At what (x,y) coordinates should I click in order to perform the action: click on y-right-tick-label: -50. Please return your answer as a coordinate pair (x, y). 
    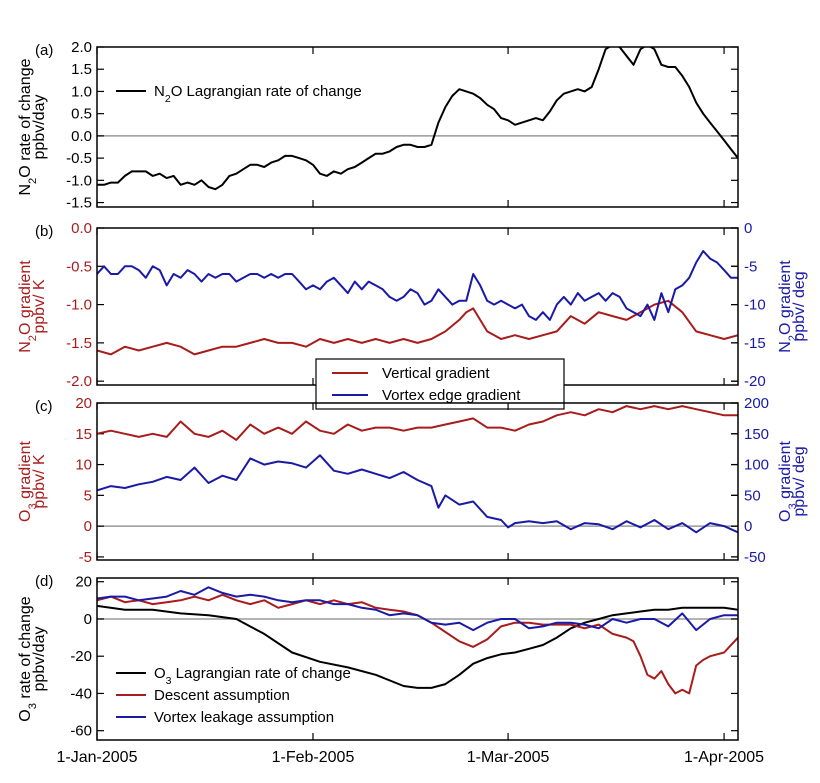
    Looking at the image, I should click on (755, 557).